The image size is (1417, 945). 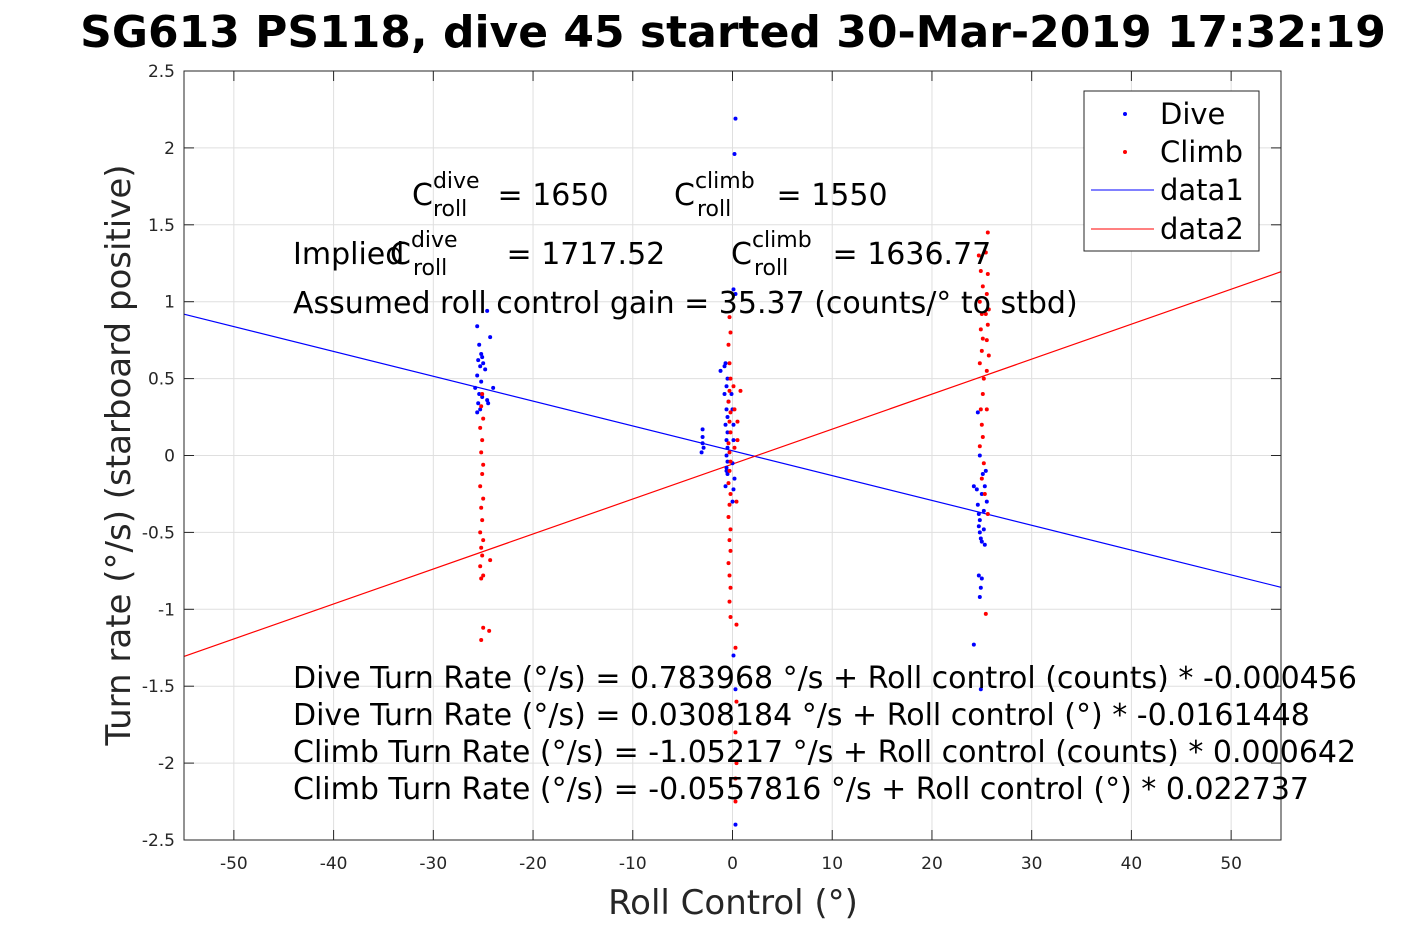 What do you see at coordinates (1231, 864) in the screenshot?
I see `x-tick-label: 50` at bounding box center [1231, 864].